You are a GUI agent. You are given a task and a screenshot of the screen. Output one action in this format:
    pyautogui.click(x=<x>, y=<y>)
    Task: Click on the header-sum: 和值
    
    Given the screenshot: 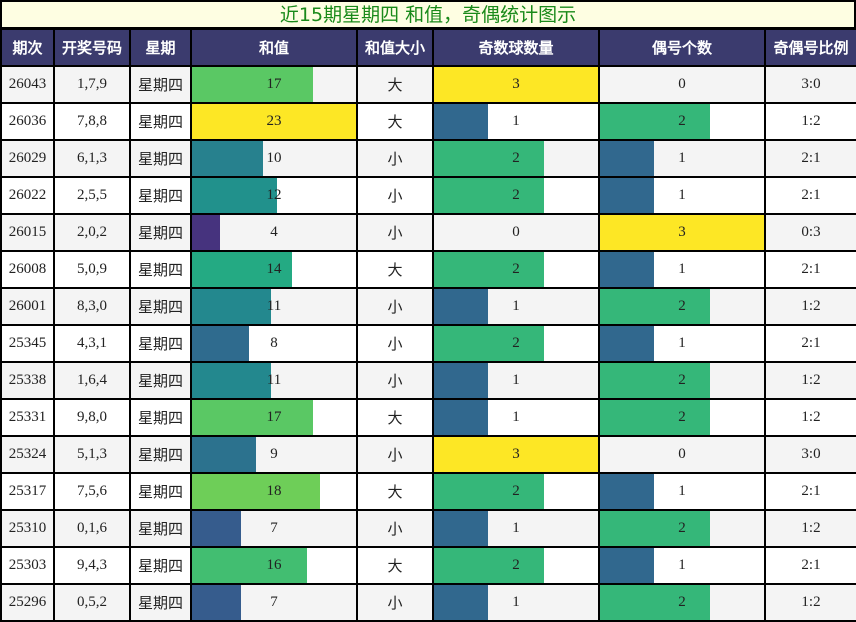 What is the action you would take?
    pyautogui.click(x=274, y=47)
    